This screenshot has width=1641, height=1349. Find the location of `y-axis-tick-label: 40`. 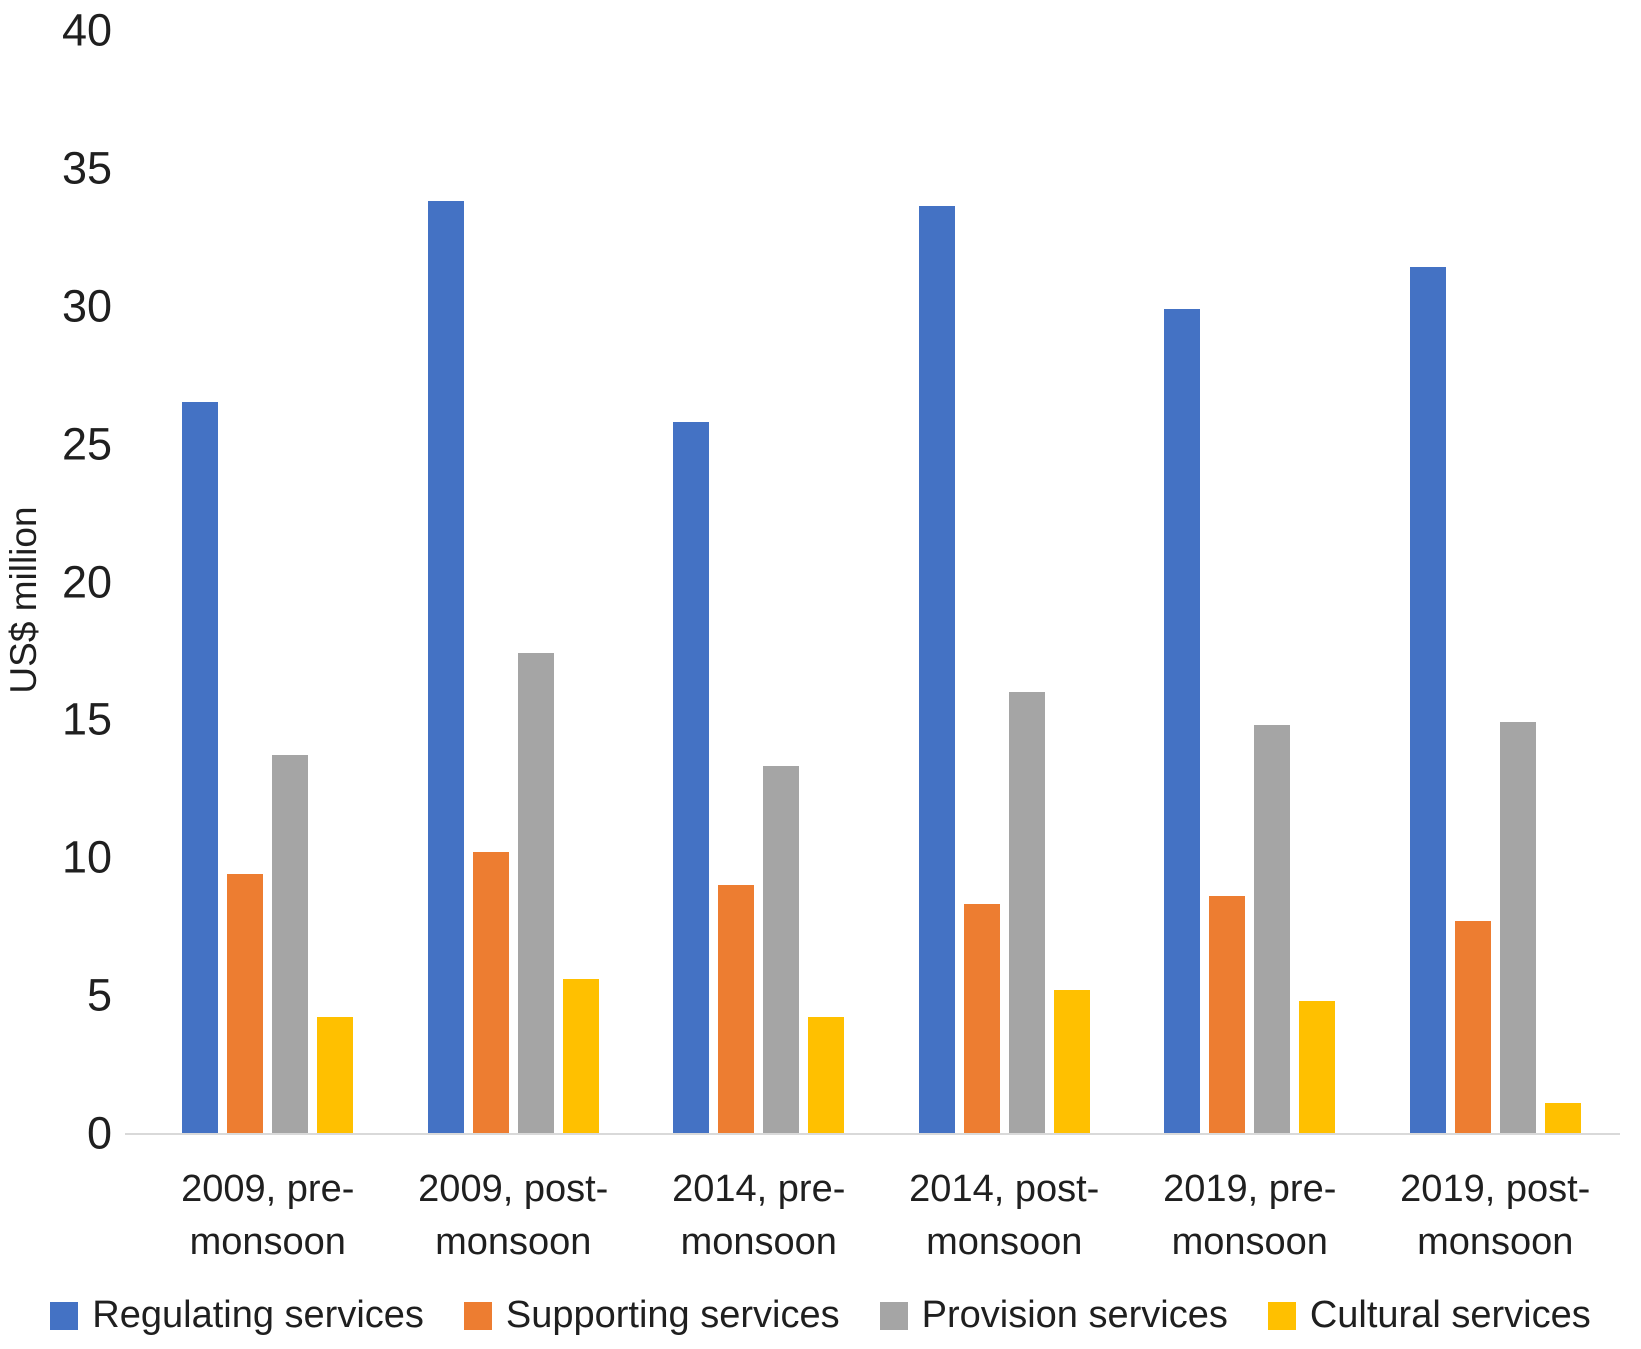

y-axis-tick-label: 40 is located at coordinates (86, 30).